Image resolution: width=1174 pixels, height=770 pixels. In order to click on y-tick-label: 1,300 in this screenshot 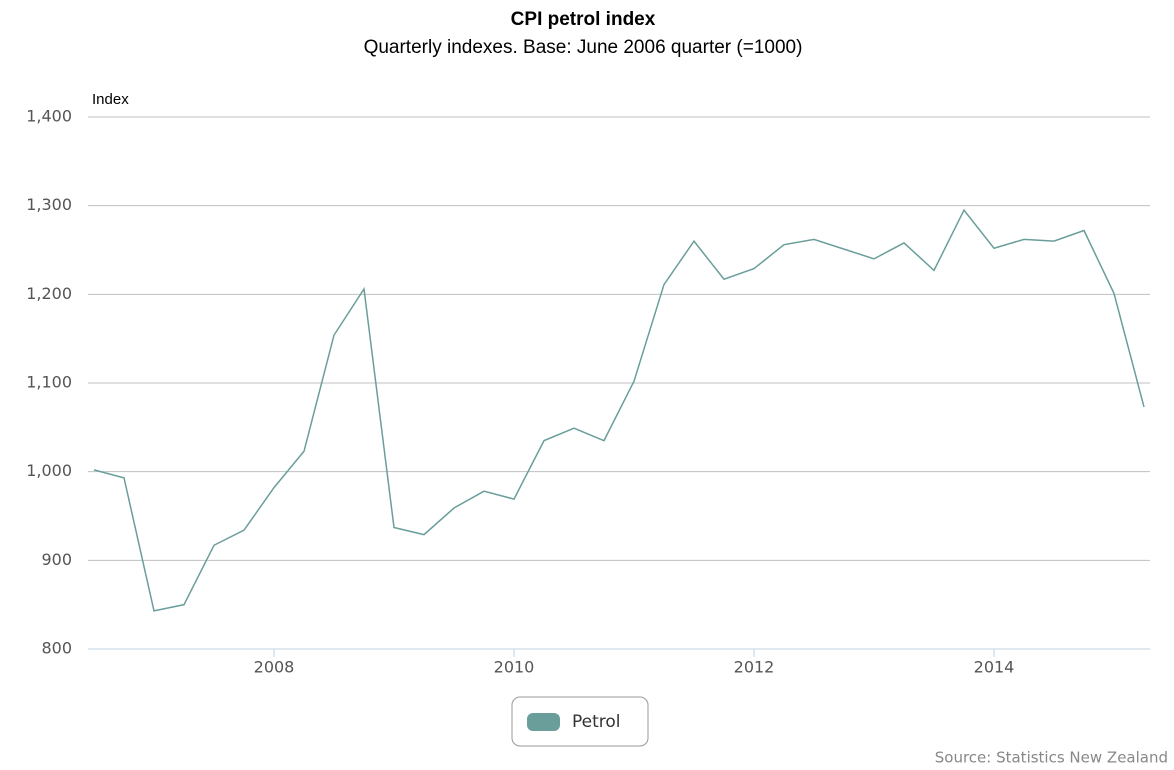, I will do `click(49, 204)`.